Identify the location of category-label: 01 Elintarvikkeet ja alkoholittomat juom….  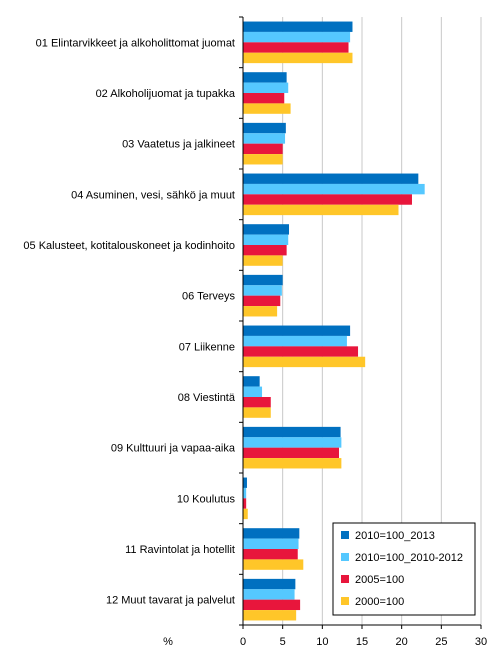
(135, 43).